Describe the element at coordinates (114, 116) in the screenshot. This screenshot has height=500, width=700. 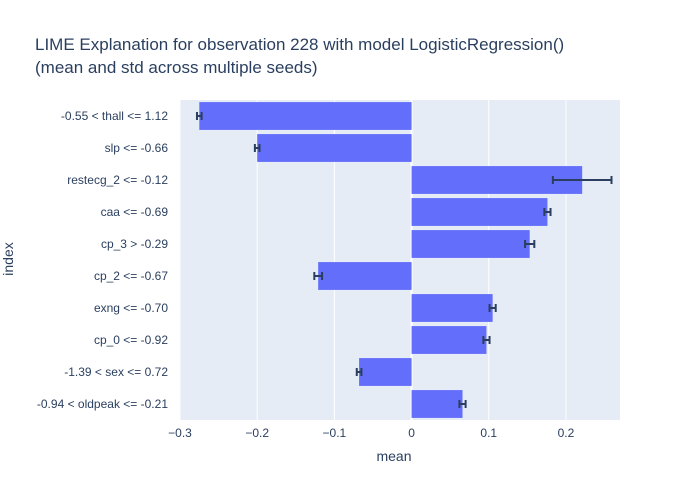
I see `y-tick-label: -0.55 < thall <= 1.12` at that location.